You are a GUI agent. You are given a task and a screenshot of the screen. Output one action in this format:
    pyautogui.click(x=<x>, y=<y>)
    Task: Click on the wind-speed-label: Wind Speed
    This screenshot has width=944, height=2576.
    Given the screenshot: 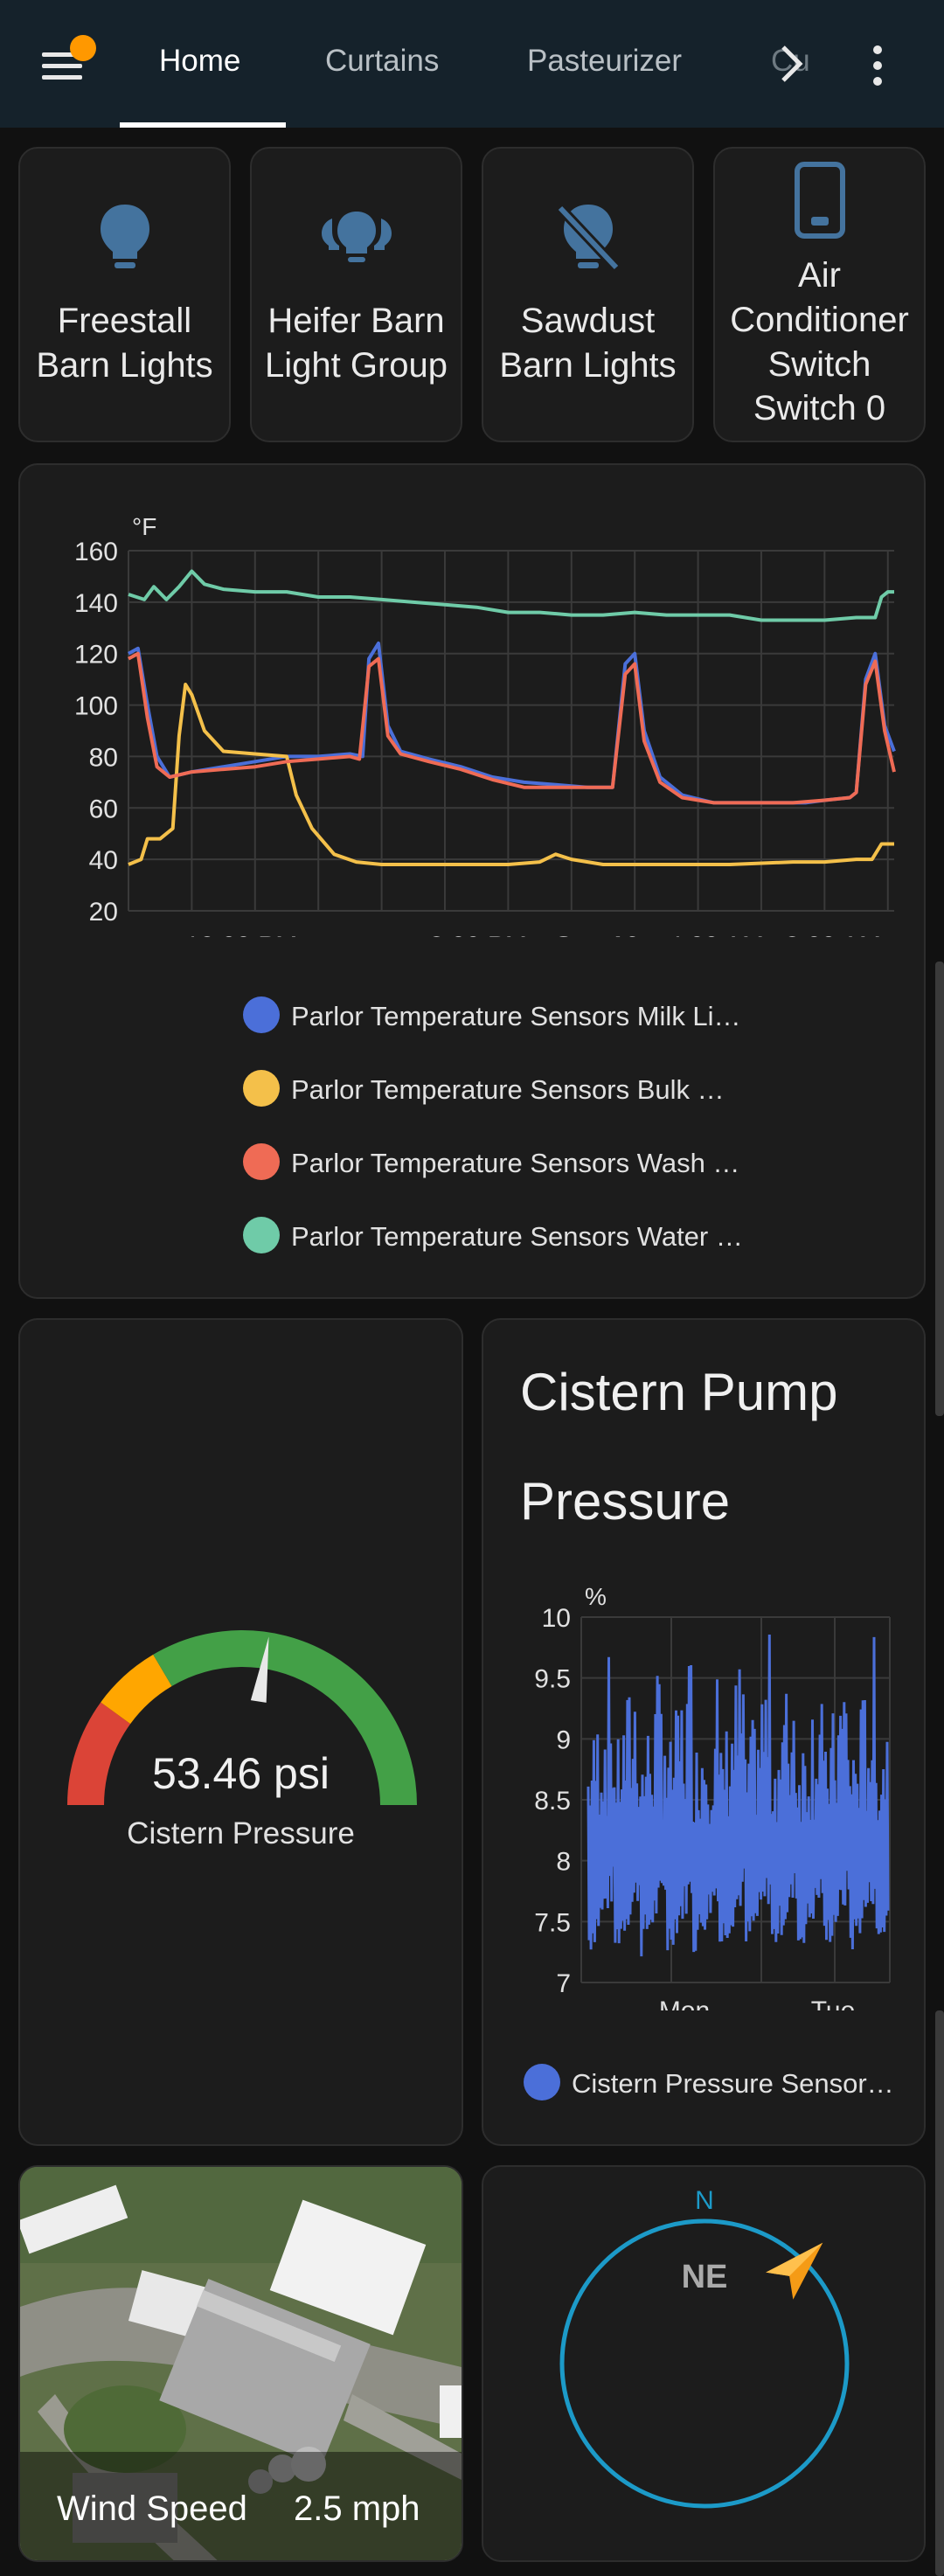 What is the action you would take?
    pyautogui.click(x=152, y=2508)
    